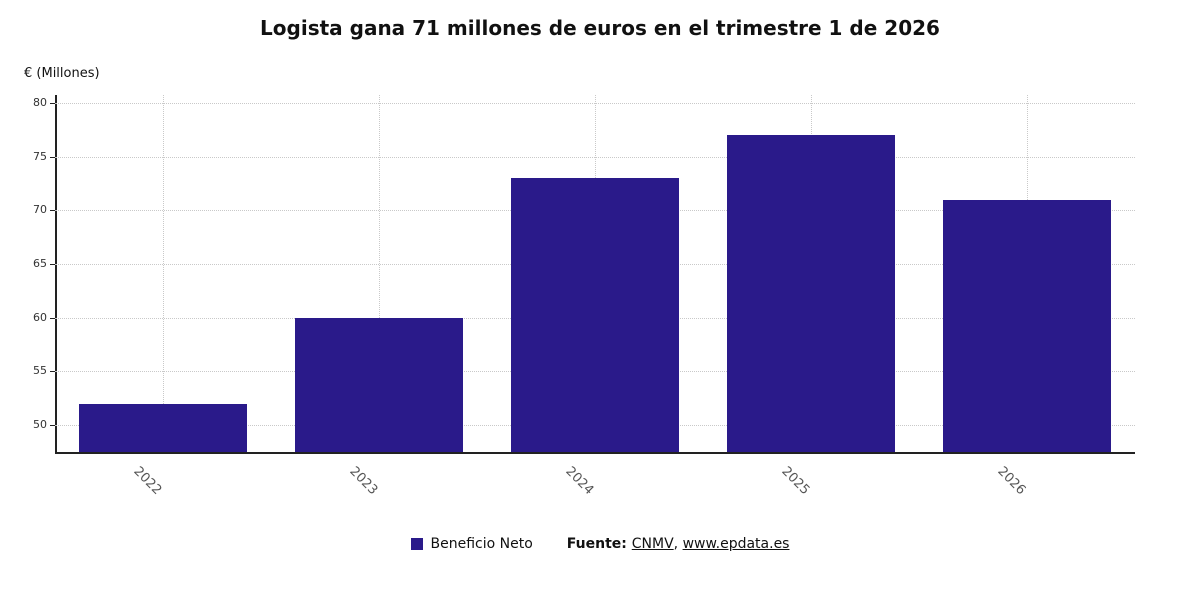 This screenshot has width=1200, height=589. Describe the element at coordinates (40, 210) in the screenshot. I see `y-tick-label: 70` at that location.